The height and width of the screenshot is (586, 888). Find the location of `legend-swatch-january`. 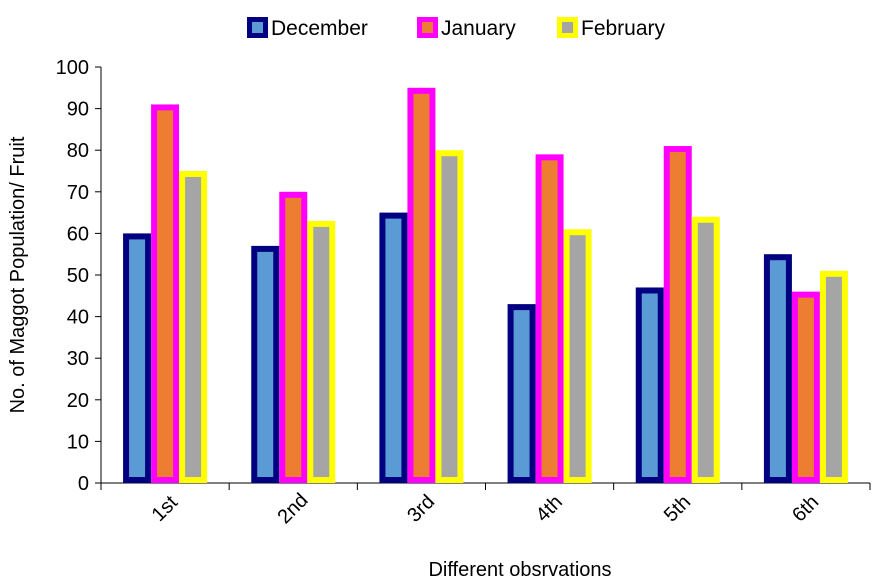

legend-swatch-january is located at coordinates (427, 27).